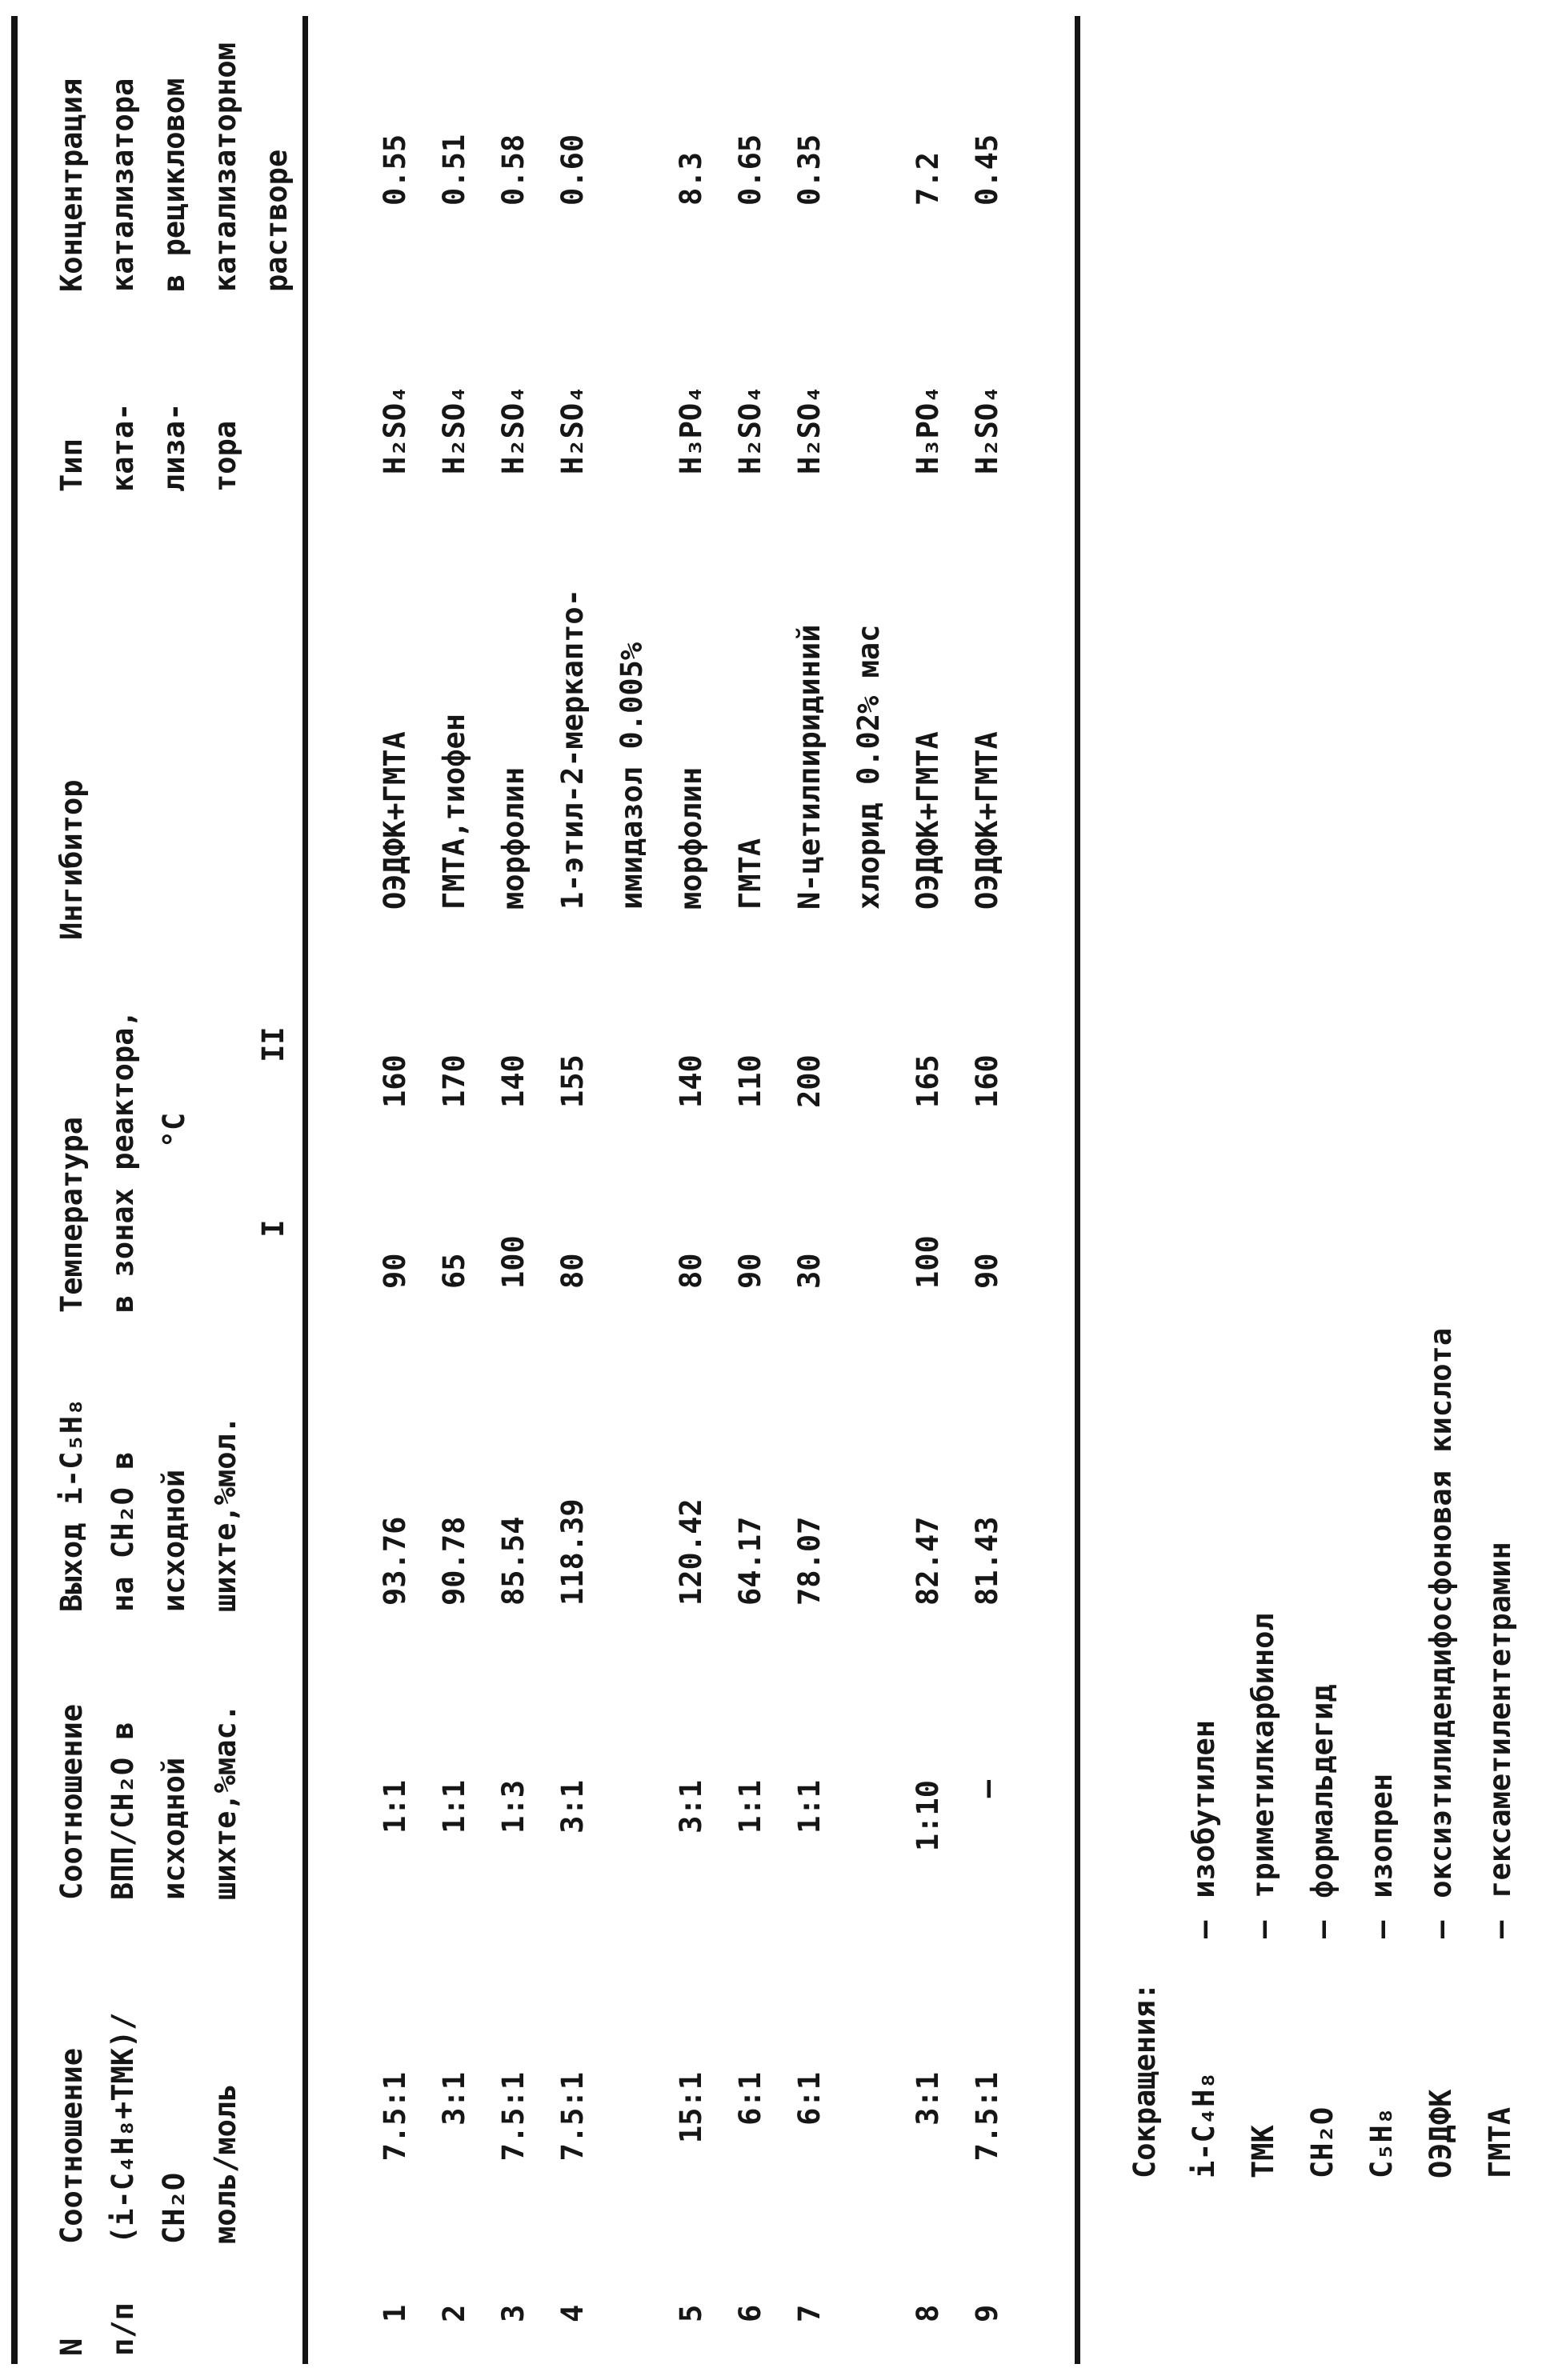  I want to click on header-line: в рецикловом, so click(174, 185).